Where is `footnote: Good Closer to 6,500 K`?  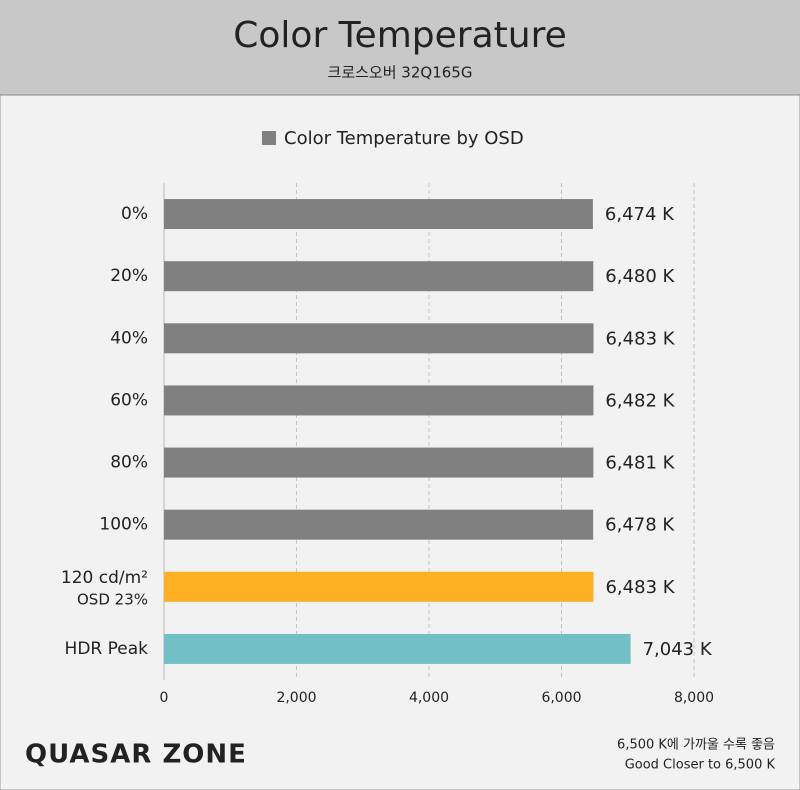
footnote: Good Closer to 6,500 K is located at coordinates (700, 765).